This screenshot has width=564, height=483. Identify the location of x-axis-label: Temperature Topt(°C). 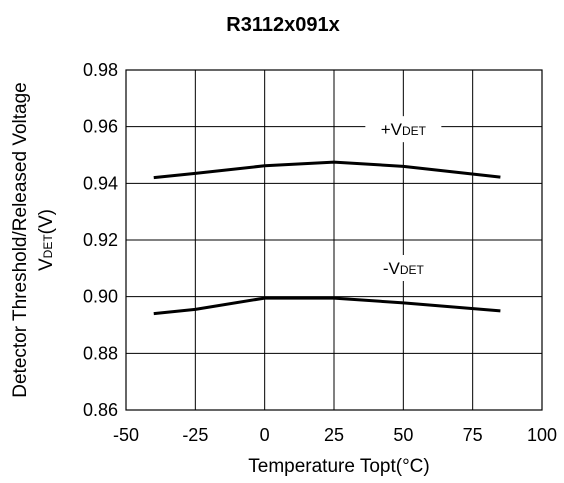
(338, 466).